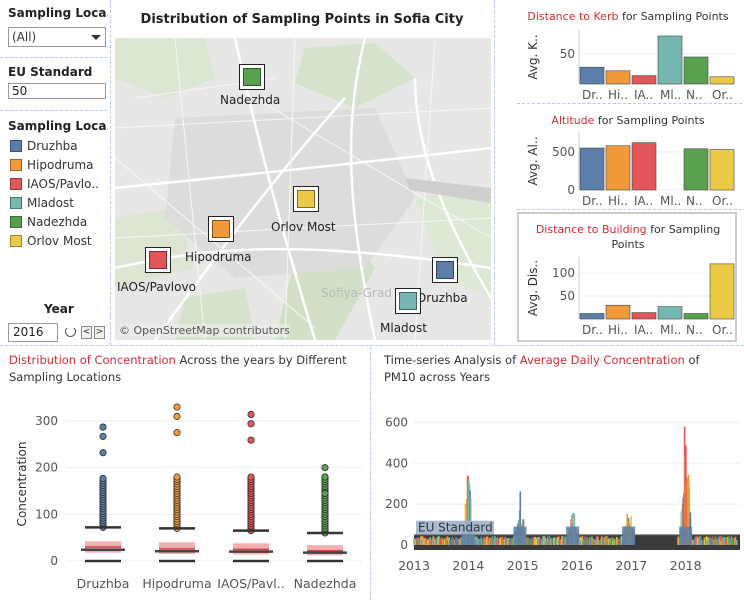 This screenshot has width=744, height=600. Describe the element at coordinates (628, 65) in the screenshot. I see `kerb-bar-chart: 50 Dr.. Hi.. IA.. Ml.. N.. Or.. Avg. K..` at that location.